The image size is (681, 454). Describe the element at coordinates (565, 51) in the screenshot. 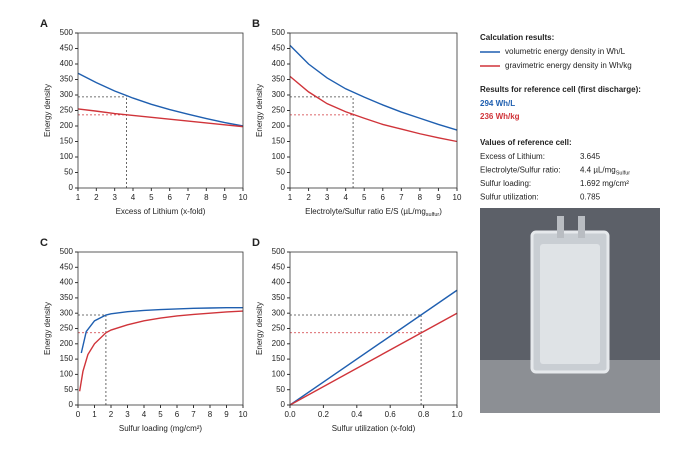

I see `legend-entry: volumetric energy density in Wh/L` at that location.